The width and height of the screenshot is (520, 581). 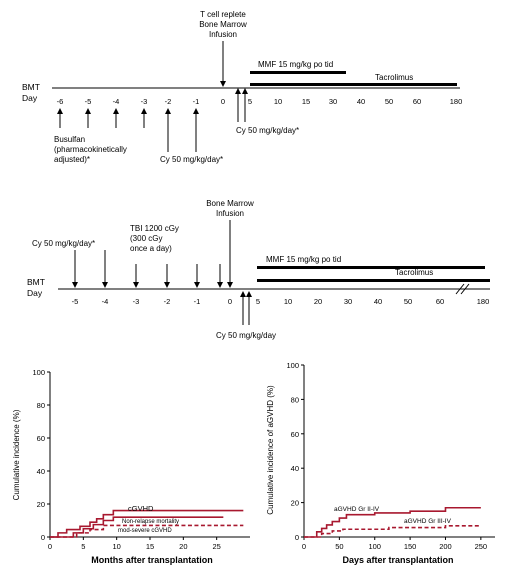 I want to click on busulfan-label-1: Busulfan, so click(x=69, y=139).